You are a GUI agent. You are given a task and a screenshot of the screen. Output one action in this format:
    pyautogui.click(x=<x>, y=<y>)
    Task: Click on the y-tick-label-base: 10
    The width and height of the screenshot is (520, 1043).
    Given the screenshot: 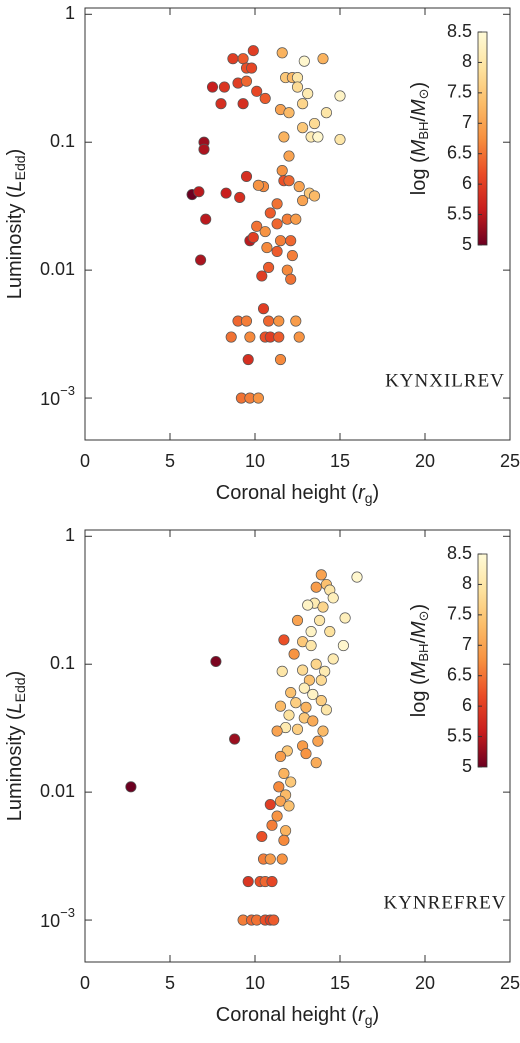 What is the action you would take?
    pyautogui.click(x=50, y=399)
    